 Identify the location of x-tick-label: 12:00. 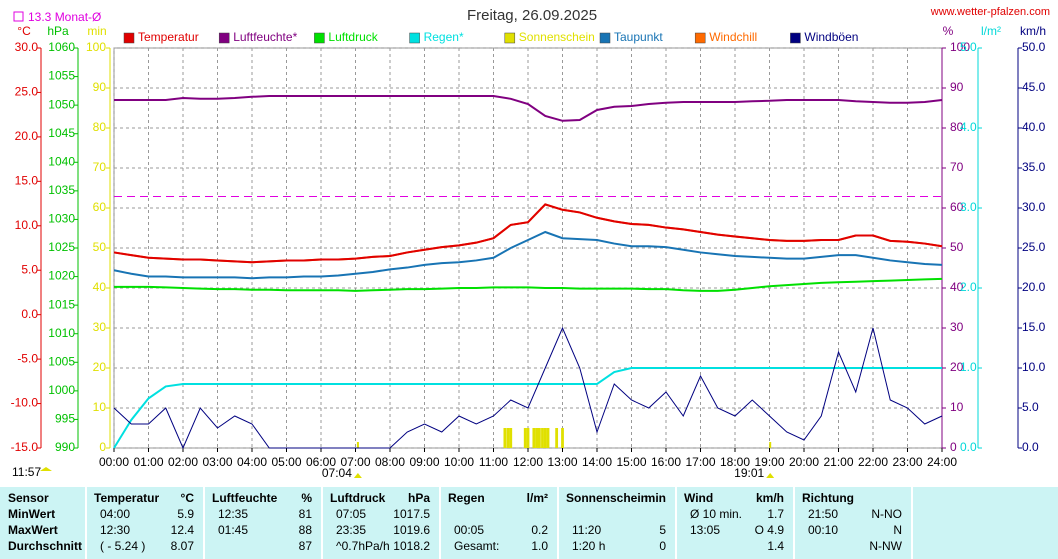
(528, 462).